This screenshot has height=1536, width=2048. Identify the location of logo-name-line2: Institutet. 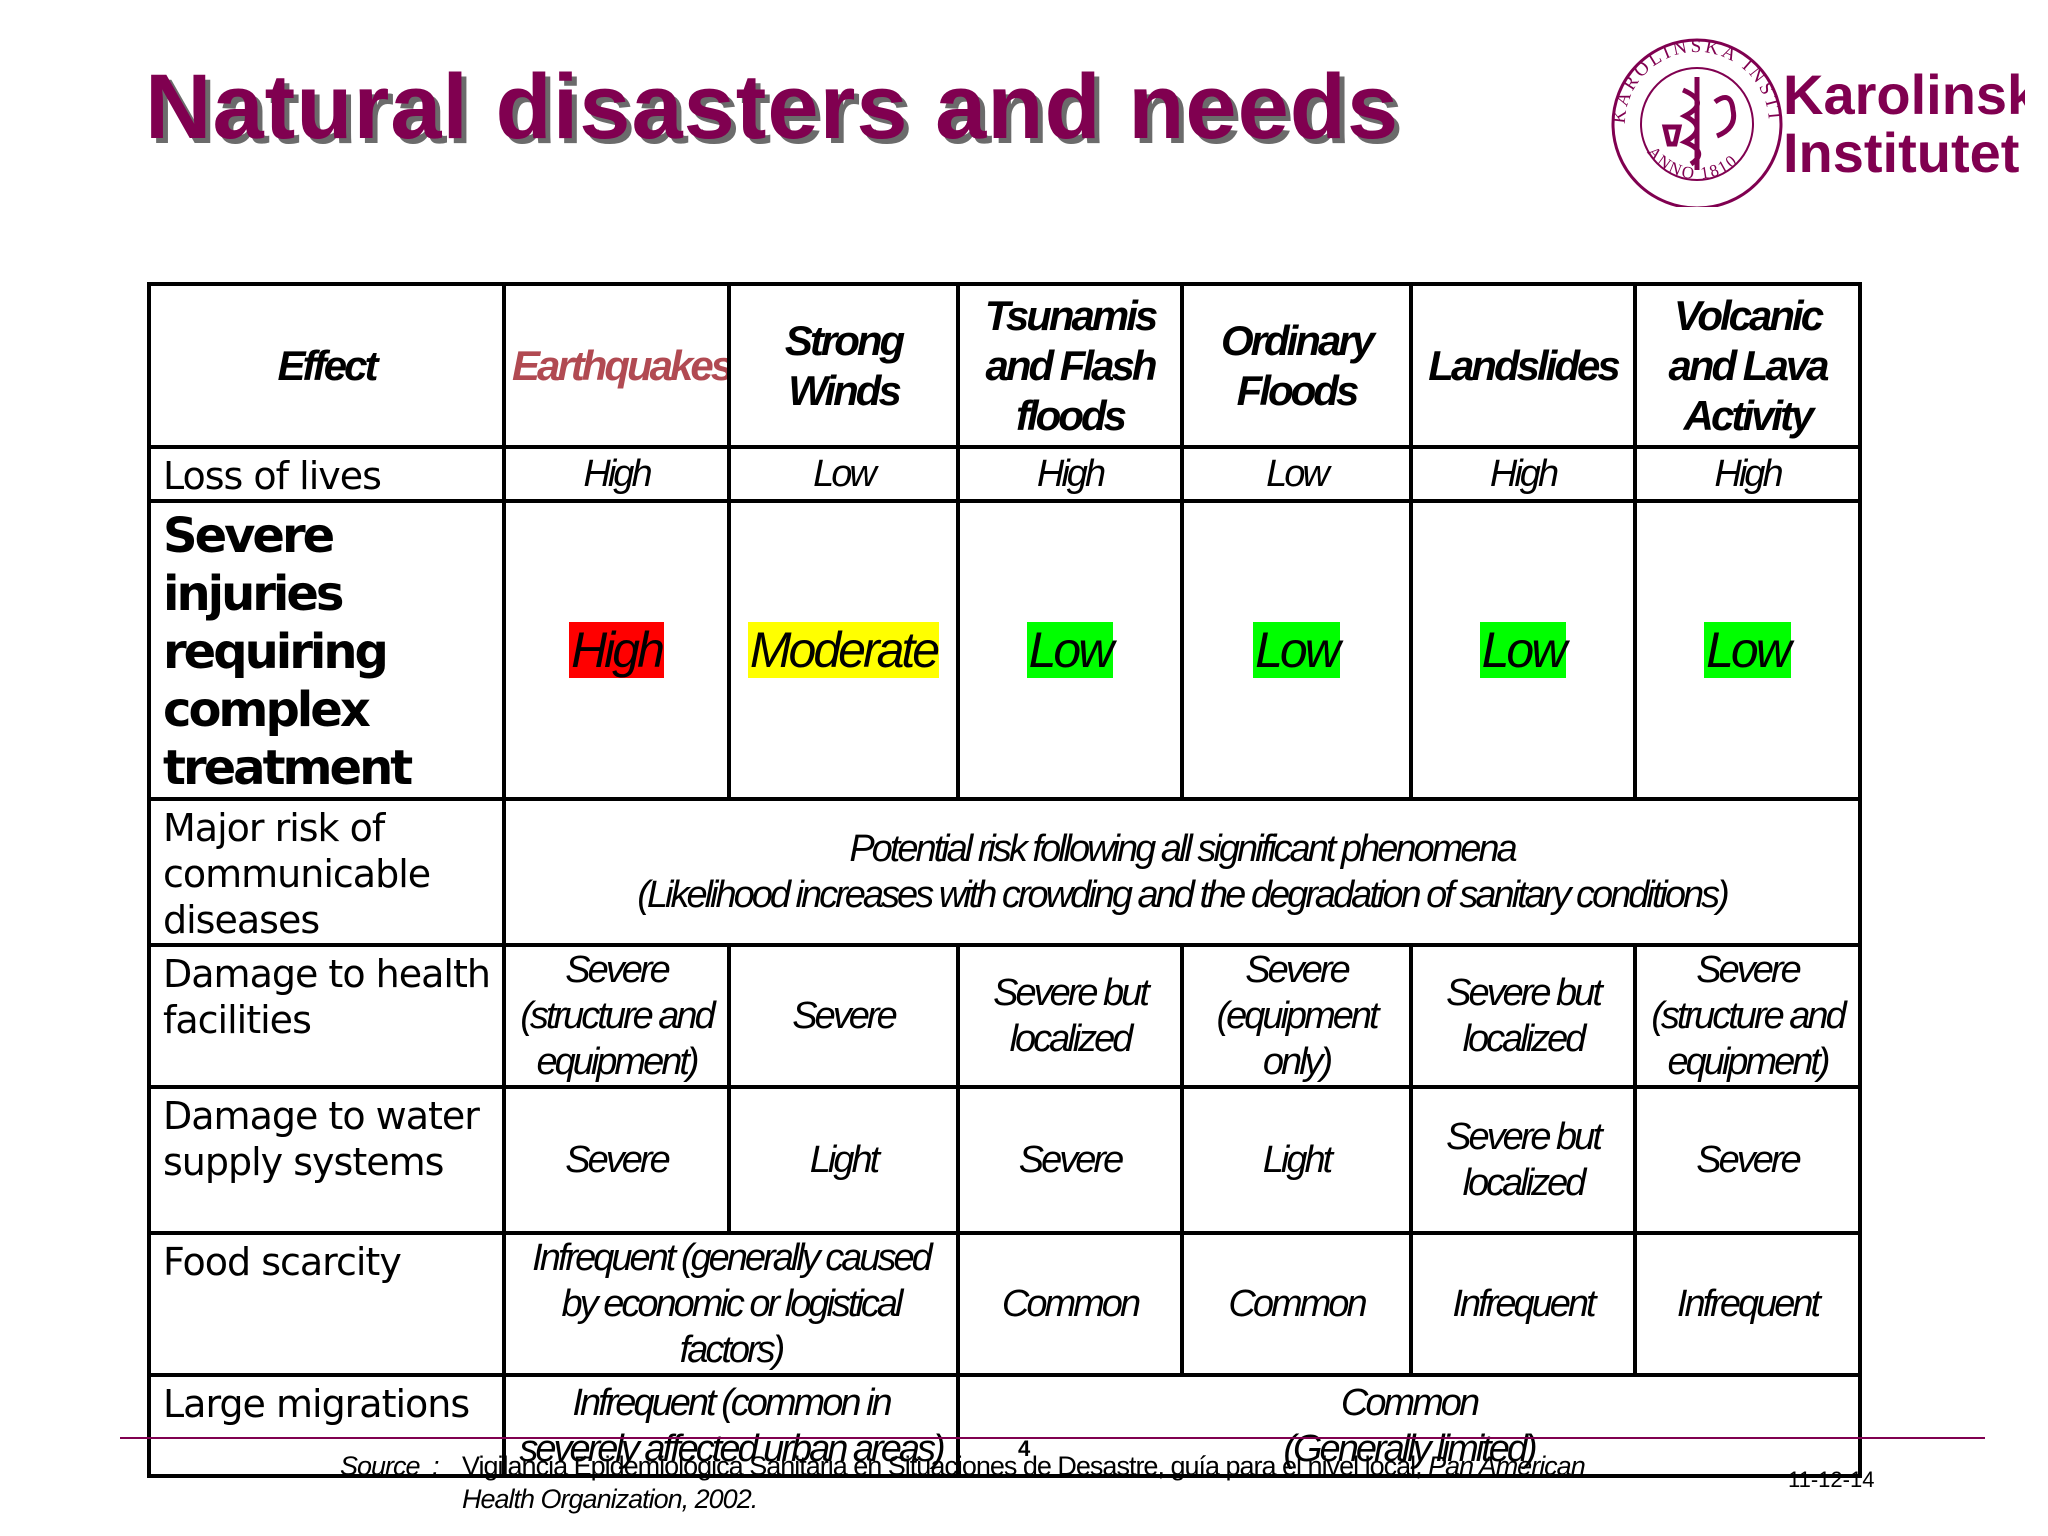
(1901, 152).